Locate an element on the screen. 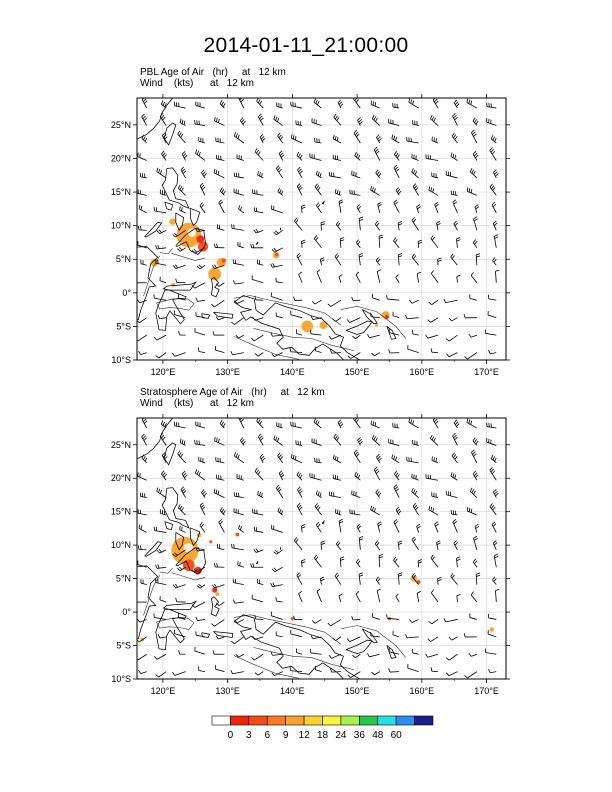 The image size is (612, 792). lon-tick-label: 140°E is located at coordinates (292, 691).